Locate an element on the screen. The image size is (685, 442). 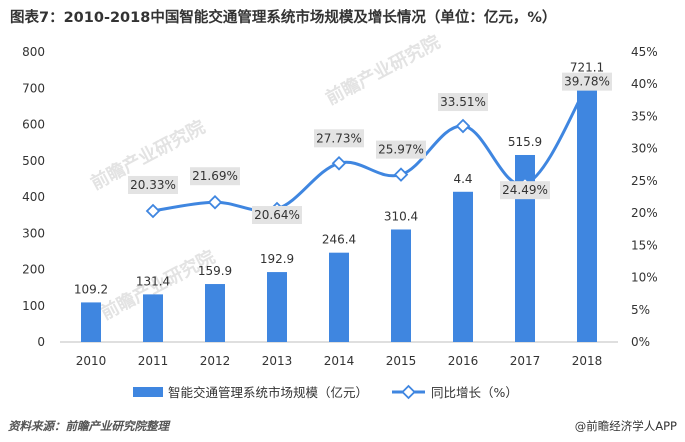
x-tick-label: 2016 is located at coordinates (463, 361).